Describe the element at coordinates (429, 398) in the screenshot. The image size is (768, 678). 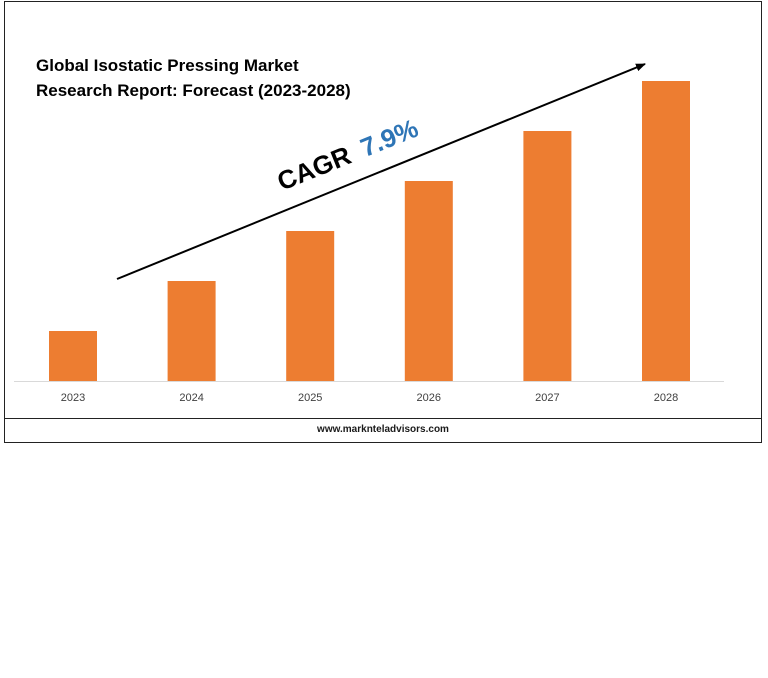
I see `x-tick-label-2026: 2026` at that location.